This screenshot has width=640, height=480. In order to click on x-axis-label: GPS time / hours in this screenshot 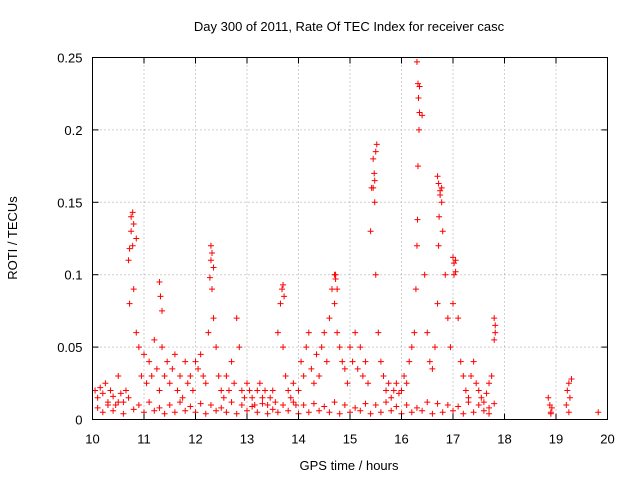, I will do `click(349, 465)`.